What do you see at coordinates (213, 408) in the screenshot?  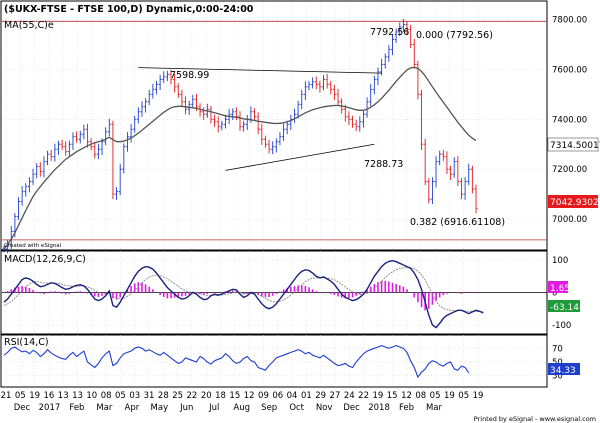 I see `x-month-label: Jul` at bounding box center [213, 408].